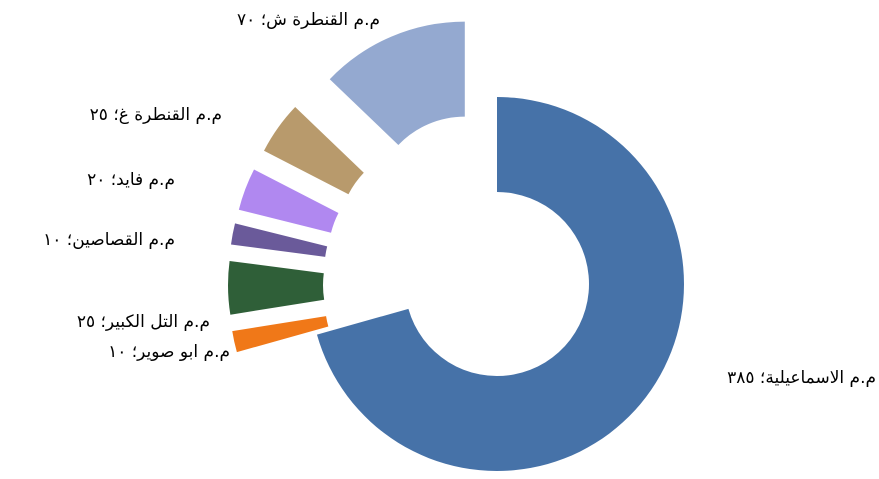  I want to click on slice-label: م.م فايد؛ ٢٠, so click(131, 180).